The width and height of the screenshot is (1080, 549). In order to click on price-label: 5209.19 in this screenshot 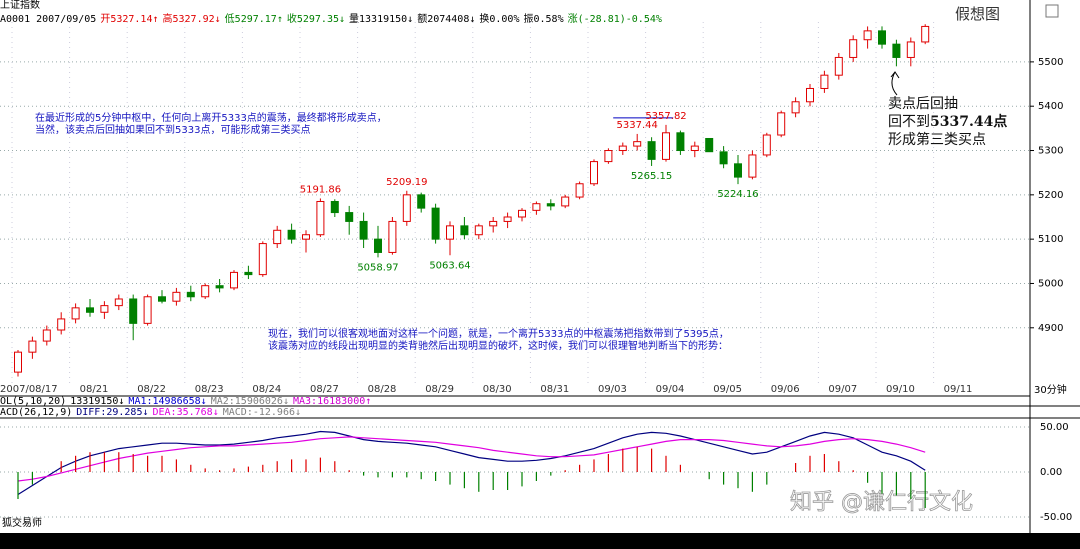, I will do `click(406, 182)`.